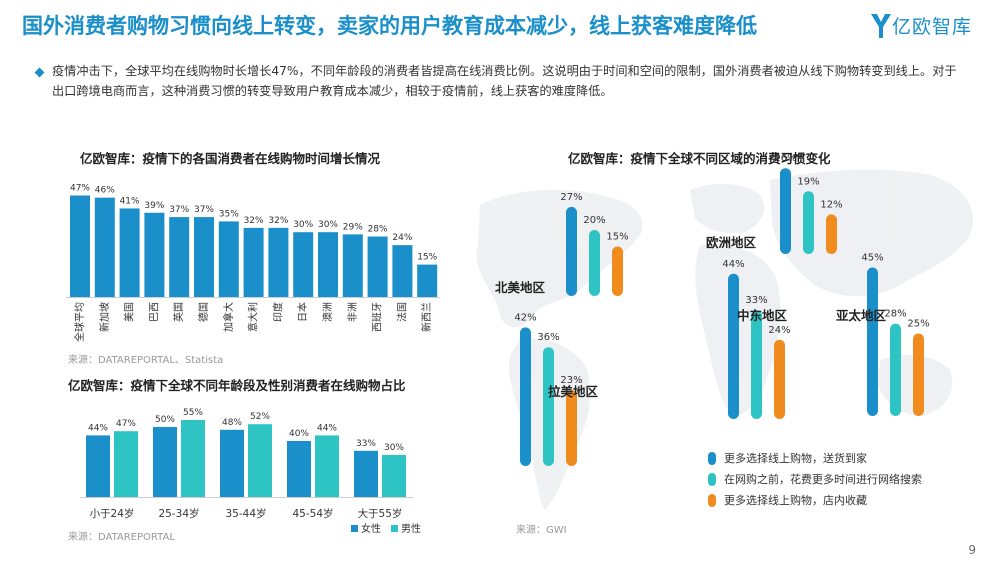  What do you see at coordinates (353, 227) in the screenshot?
I see `chart1-value-label: 29%` at bounding box center [353, 227].